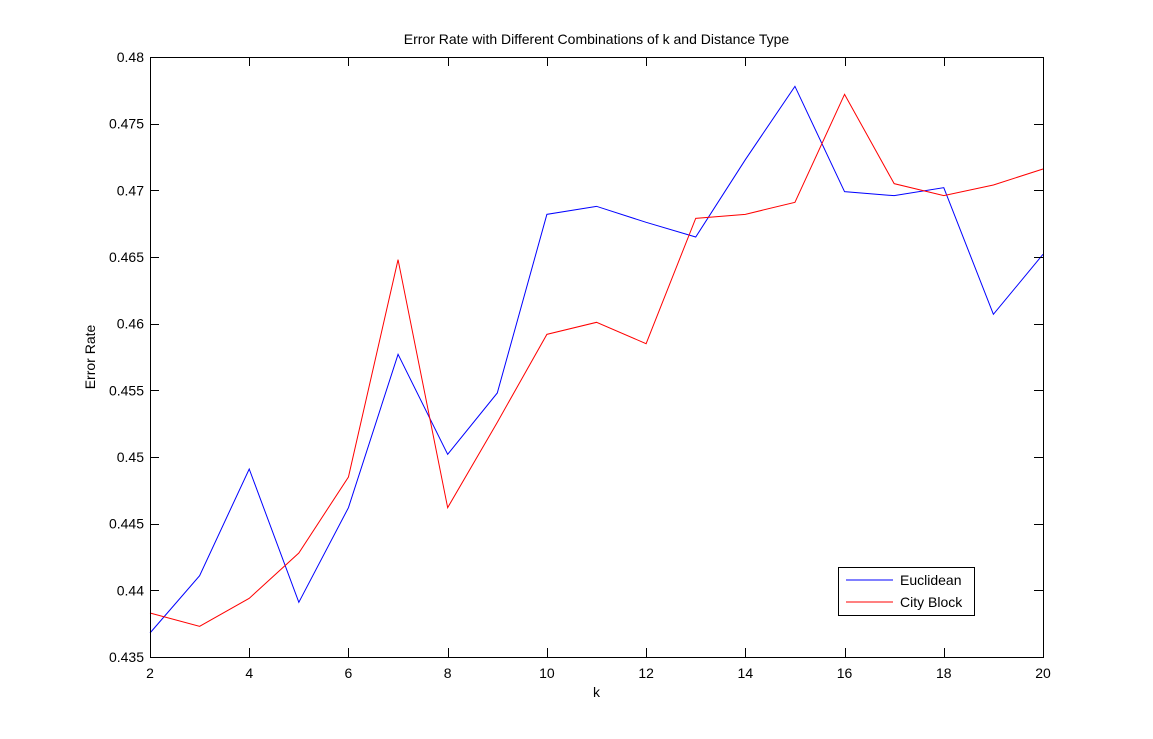  Describe the element at coordinates (126, 657) in the screenshot. I see `y-tick-label: 0.435` at that location.